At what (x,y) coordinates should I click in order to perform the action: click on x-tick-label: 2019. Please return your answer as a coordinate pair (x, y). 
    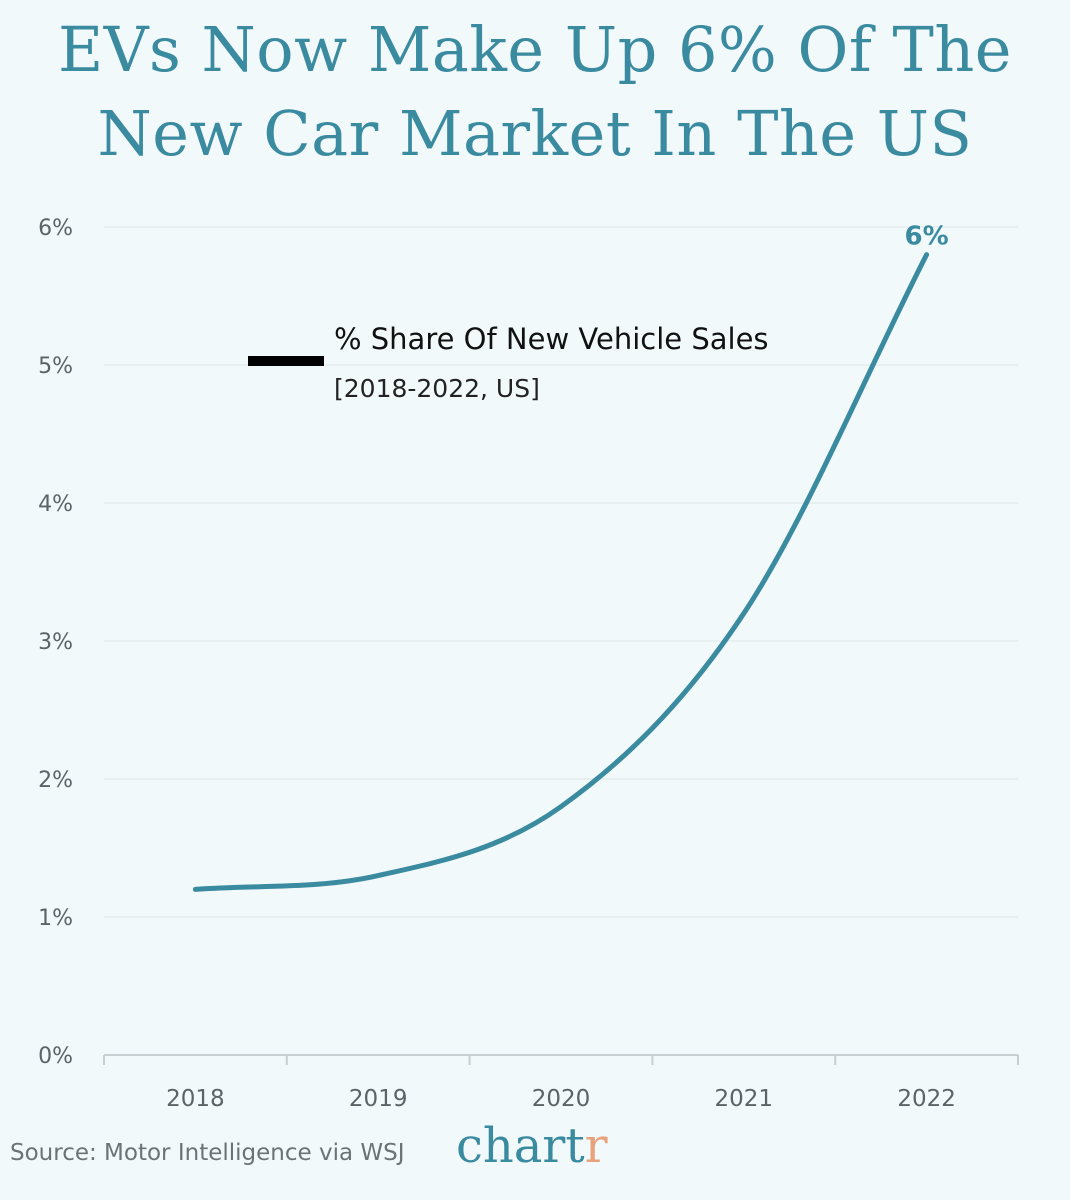
    Looking at the image, I should click on (378, 1099).